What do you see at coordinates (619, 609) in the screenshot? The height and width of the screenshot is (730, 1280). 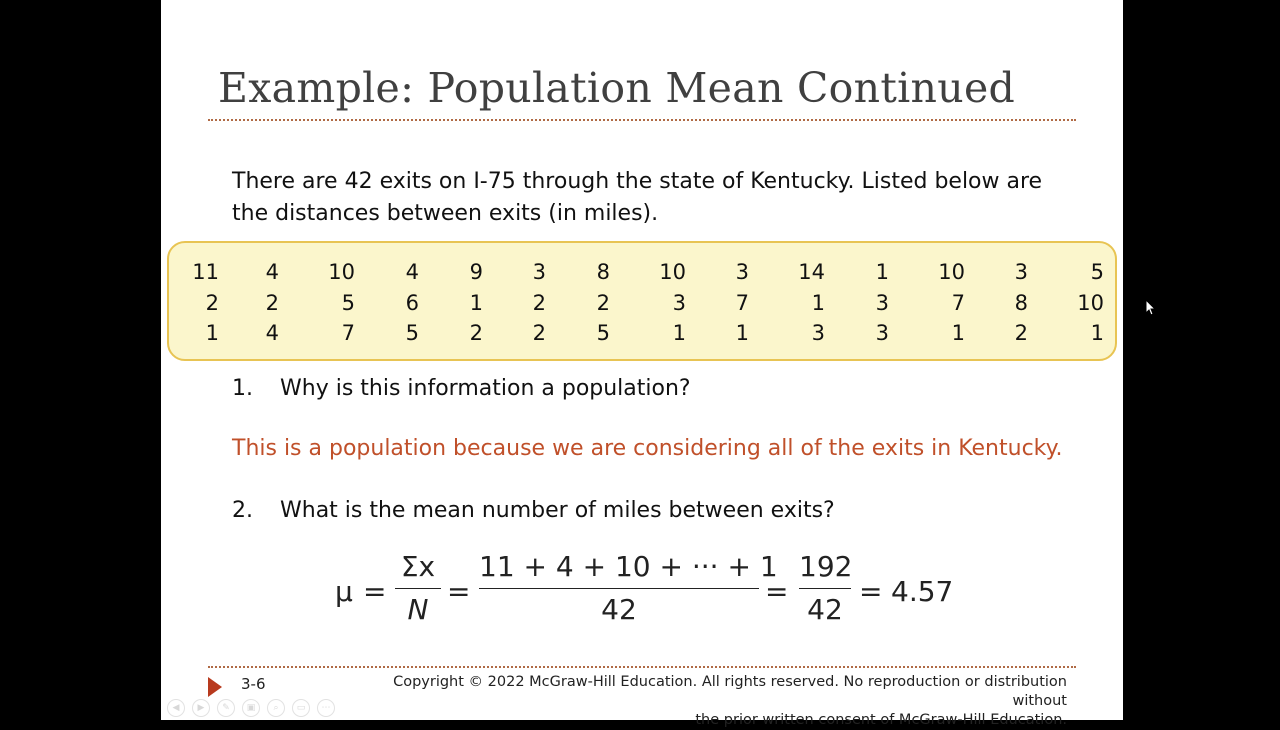 I see `denominator-42-a: 42` at bounding box center [619, 609].